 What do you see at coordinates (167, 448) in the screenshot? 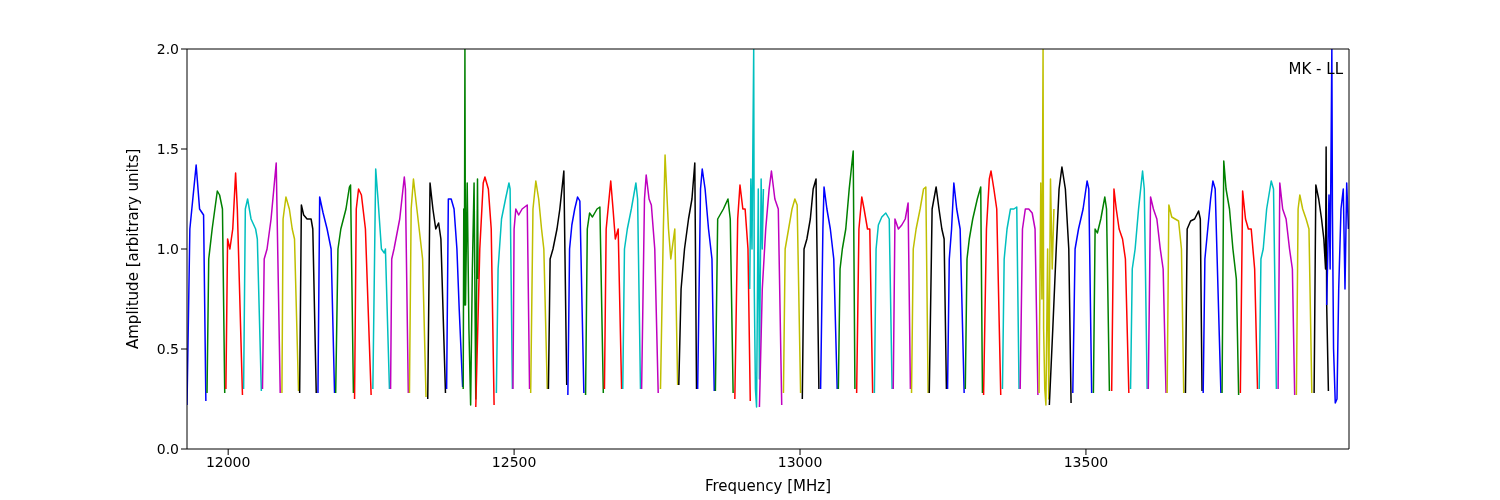
I see `y-tick-label: 0.0` at bounding box center [167, 448].